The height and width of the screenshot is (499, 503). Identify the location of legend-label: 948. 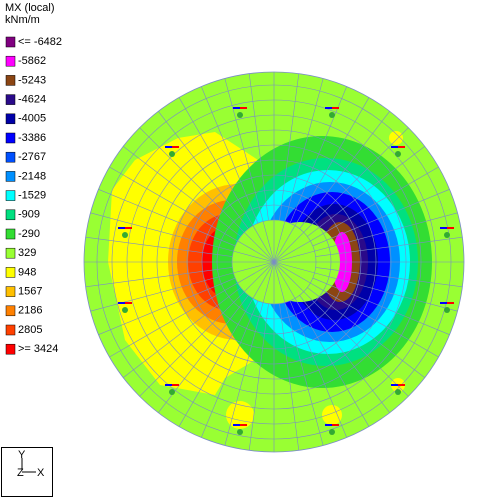
(27, 272).